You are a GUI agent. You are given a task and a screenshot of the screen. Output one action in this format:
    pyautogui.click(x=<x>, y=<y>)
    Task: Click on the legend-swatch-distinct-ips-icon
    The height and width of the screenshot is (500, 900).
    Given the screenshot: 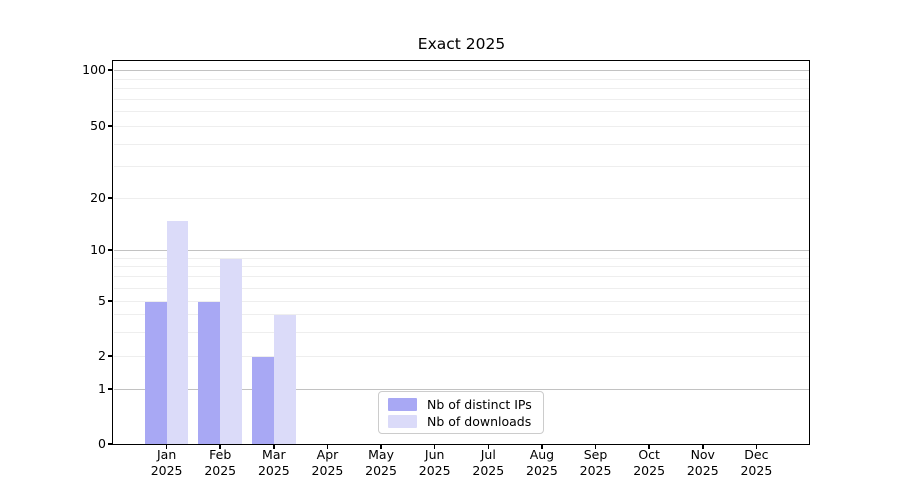 What is the action you would take?
    pyautogui.click(x=402, y=404)
    